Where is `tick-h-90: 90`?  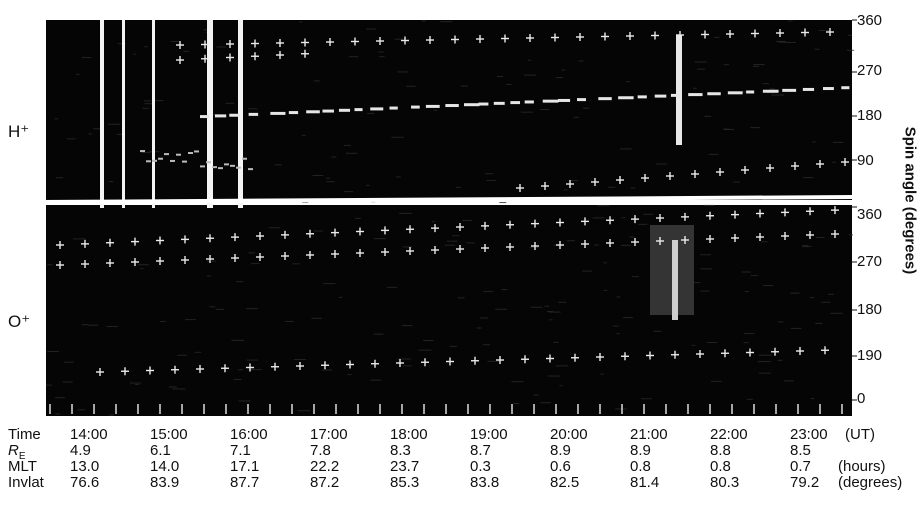
tick-h-90: 90 is located at coordinates (865, 160).